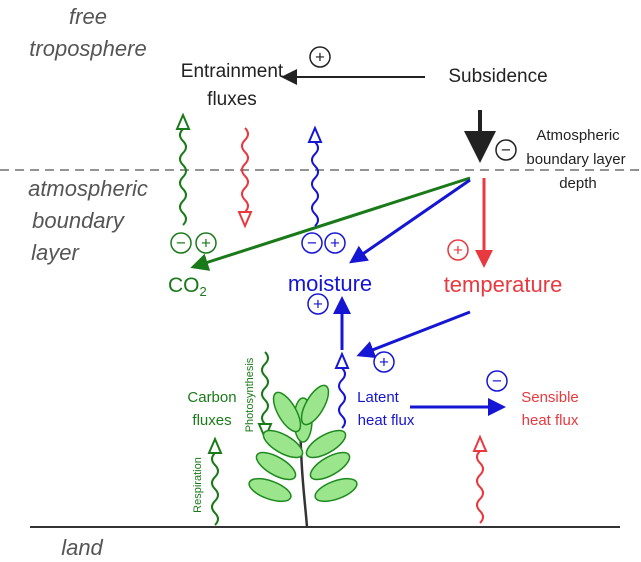 The width and height of the screenshot is (641, 562). I want to click on label: Entrainment, so click(232, 71).